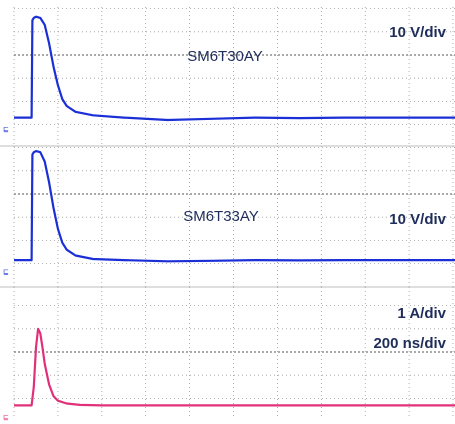 This screenshot has height=424, width=455. What do you see at coordinates (417, 32) in the screenshot?
I see `panel1-scale-label: 10 V/div` at bounding box center [417, 32].